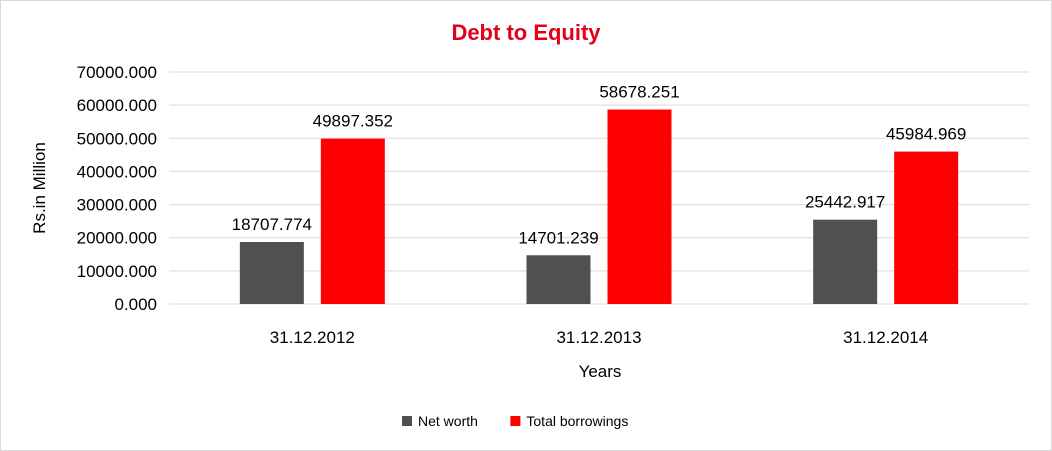  I want to click on x-tick-label: 31.12.2013, so click(598, 337).